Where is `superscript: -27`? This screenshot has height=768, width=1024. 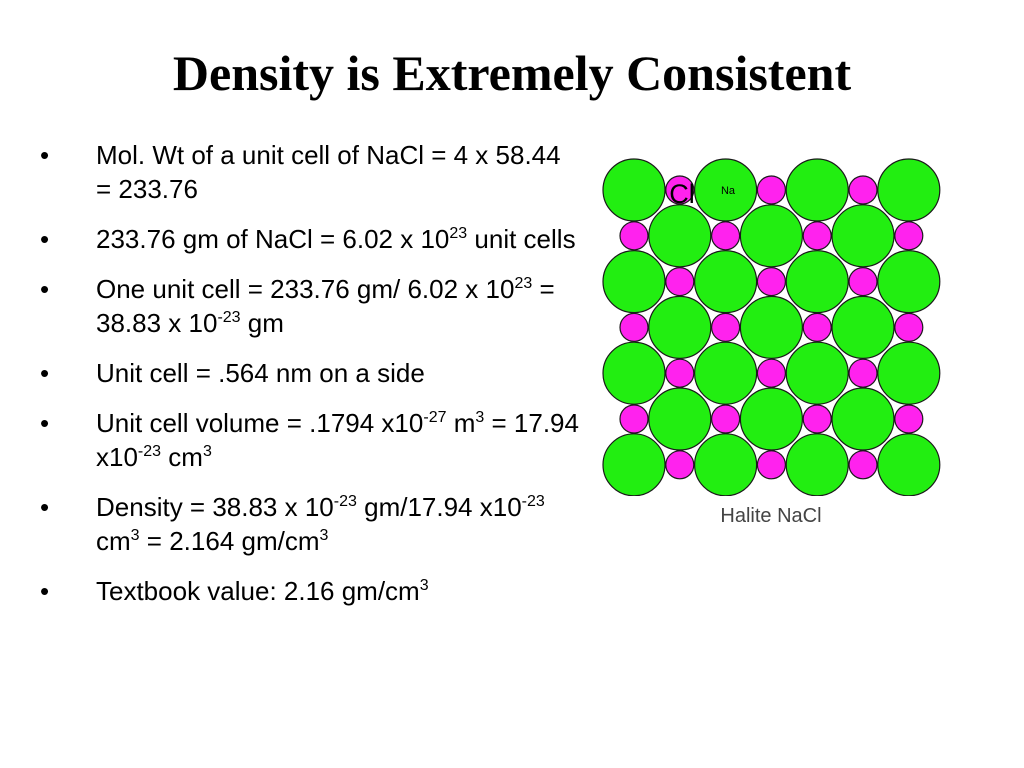
superscript: -27 is located at coordinates (435, 417).